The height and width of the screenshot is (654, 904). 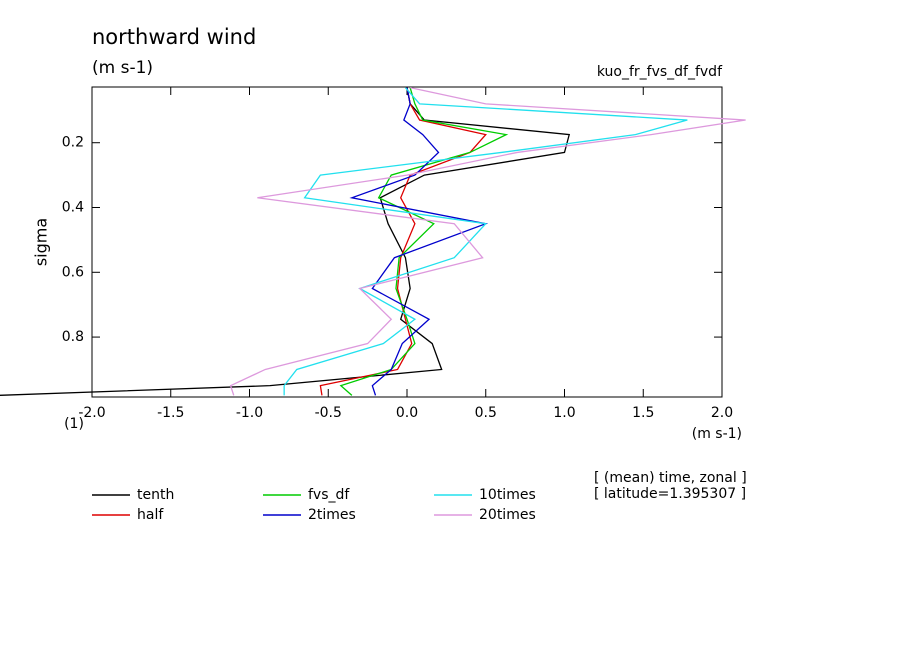 What do you see at coordinates (329, 495) in the screenshot?
I see `legend-label: fvs_df` at bounding box center [329, 495].